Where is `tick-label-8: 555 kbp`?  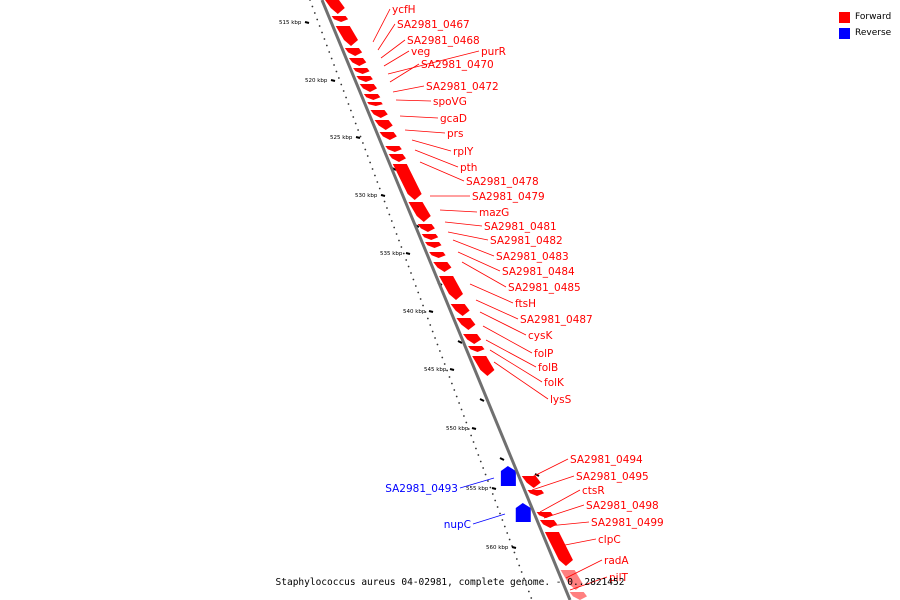 tick-label-8: 555 kbp is located at coordinates (477, 489).